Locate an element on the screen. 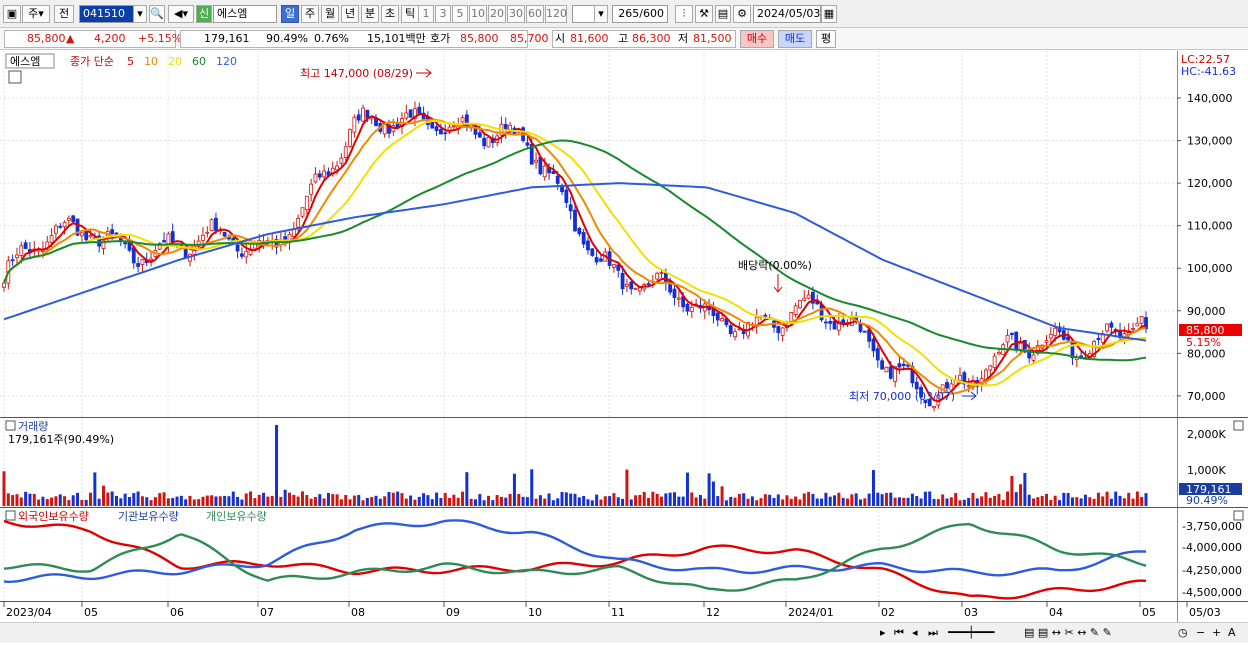 Image resolution: width=1248 pixels, height=646 pixels. layout-icon: ▣ is located at coordinates (12, 14).